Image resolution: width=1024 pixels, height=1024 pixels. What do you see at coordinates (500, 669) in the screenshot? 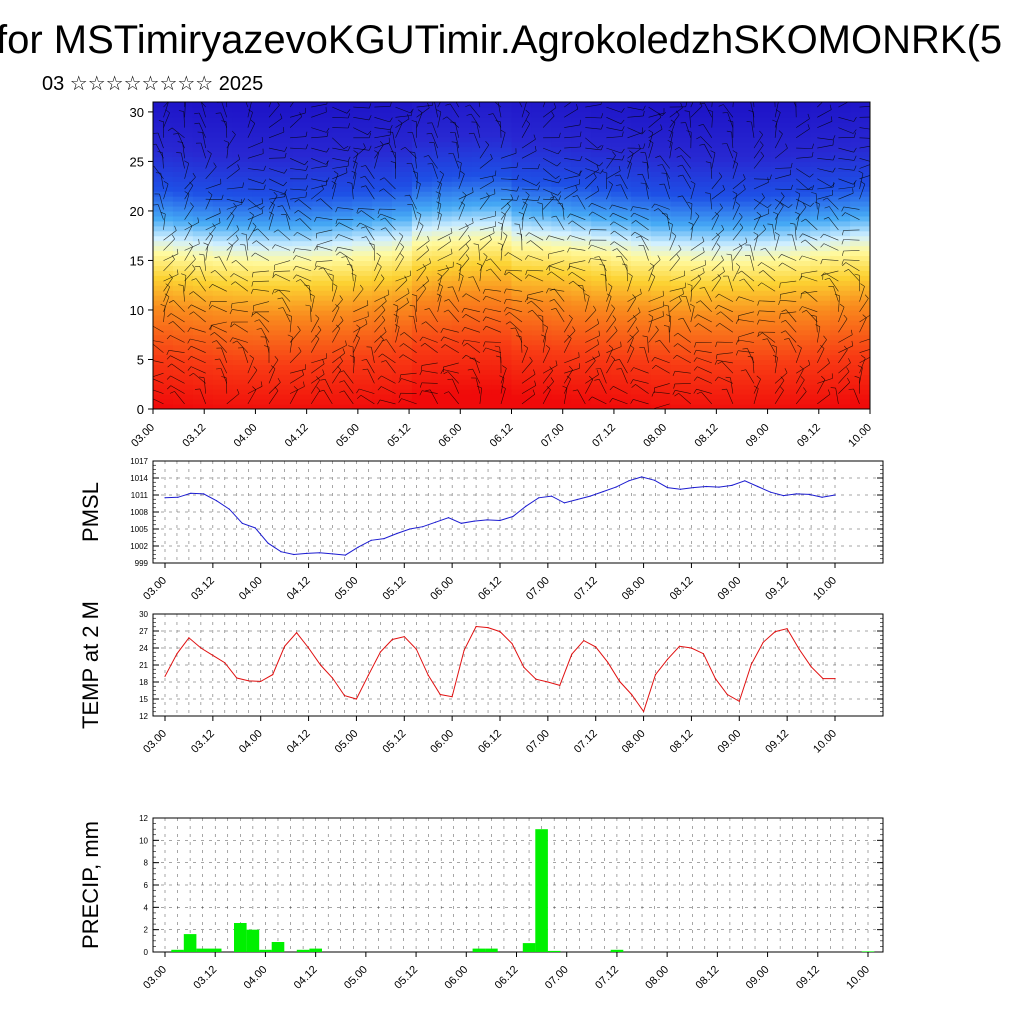
I see `temp-series` at bounding box center [500, 669].